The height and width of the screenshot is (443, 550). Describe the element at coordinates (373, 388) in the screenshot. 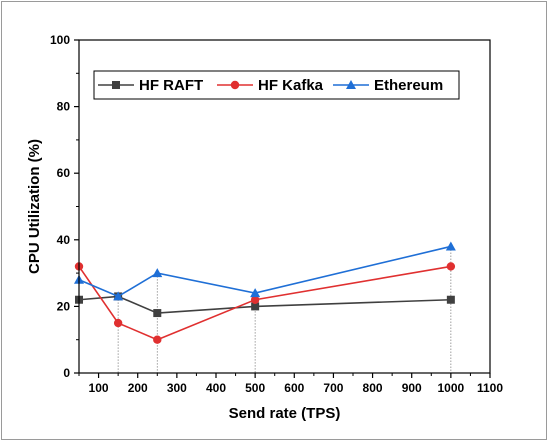

I see `x-tick-label: 800` at that location.